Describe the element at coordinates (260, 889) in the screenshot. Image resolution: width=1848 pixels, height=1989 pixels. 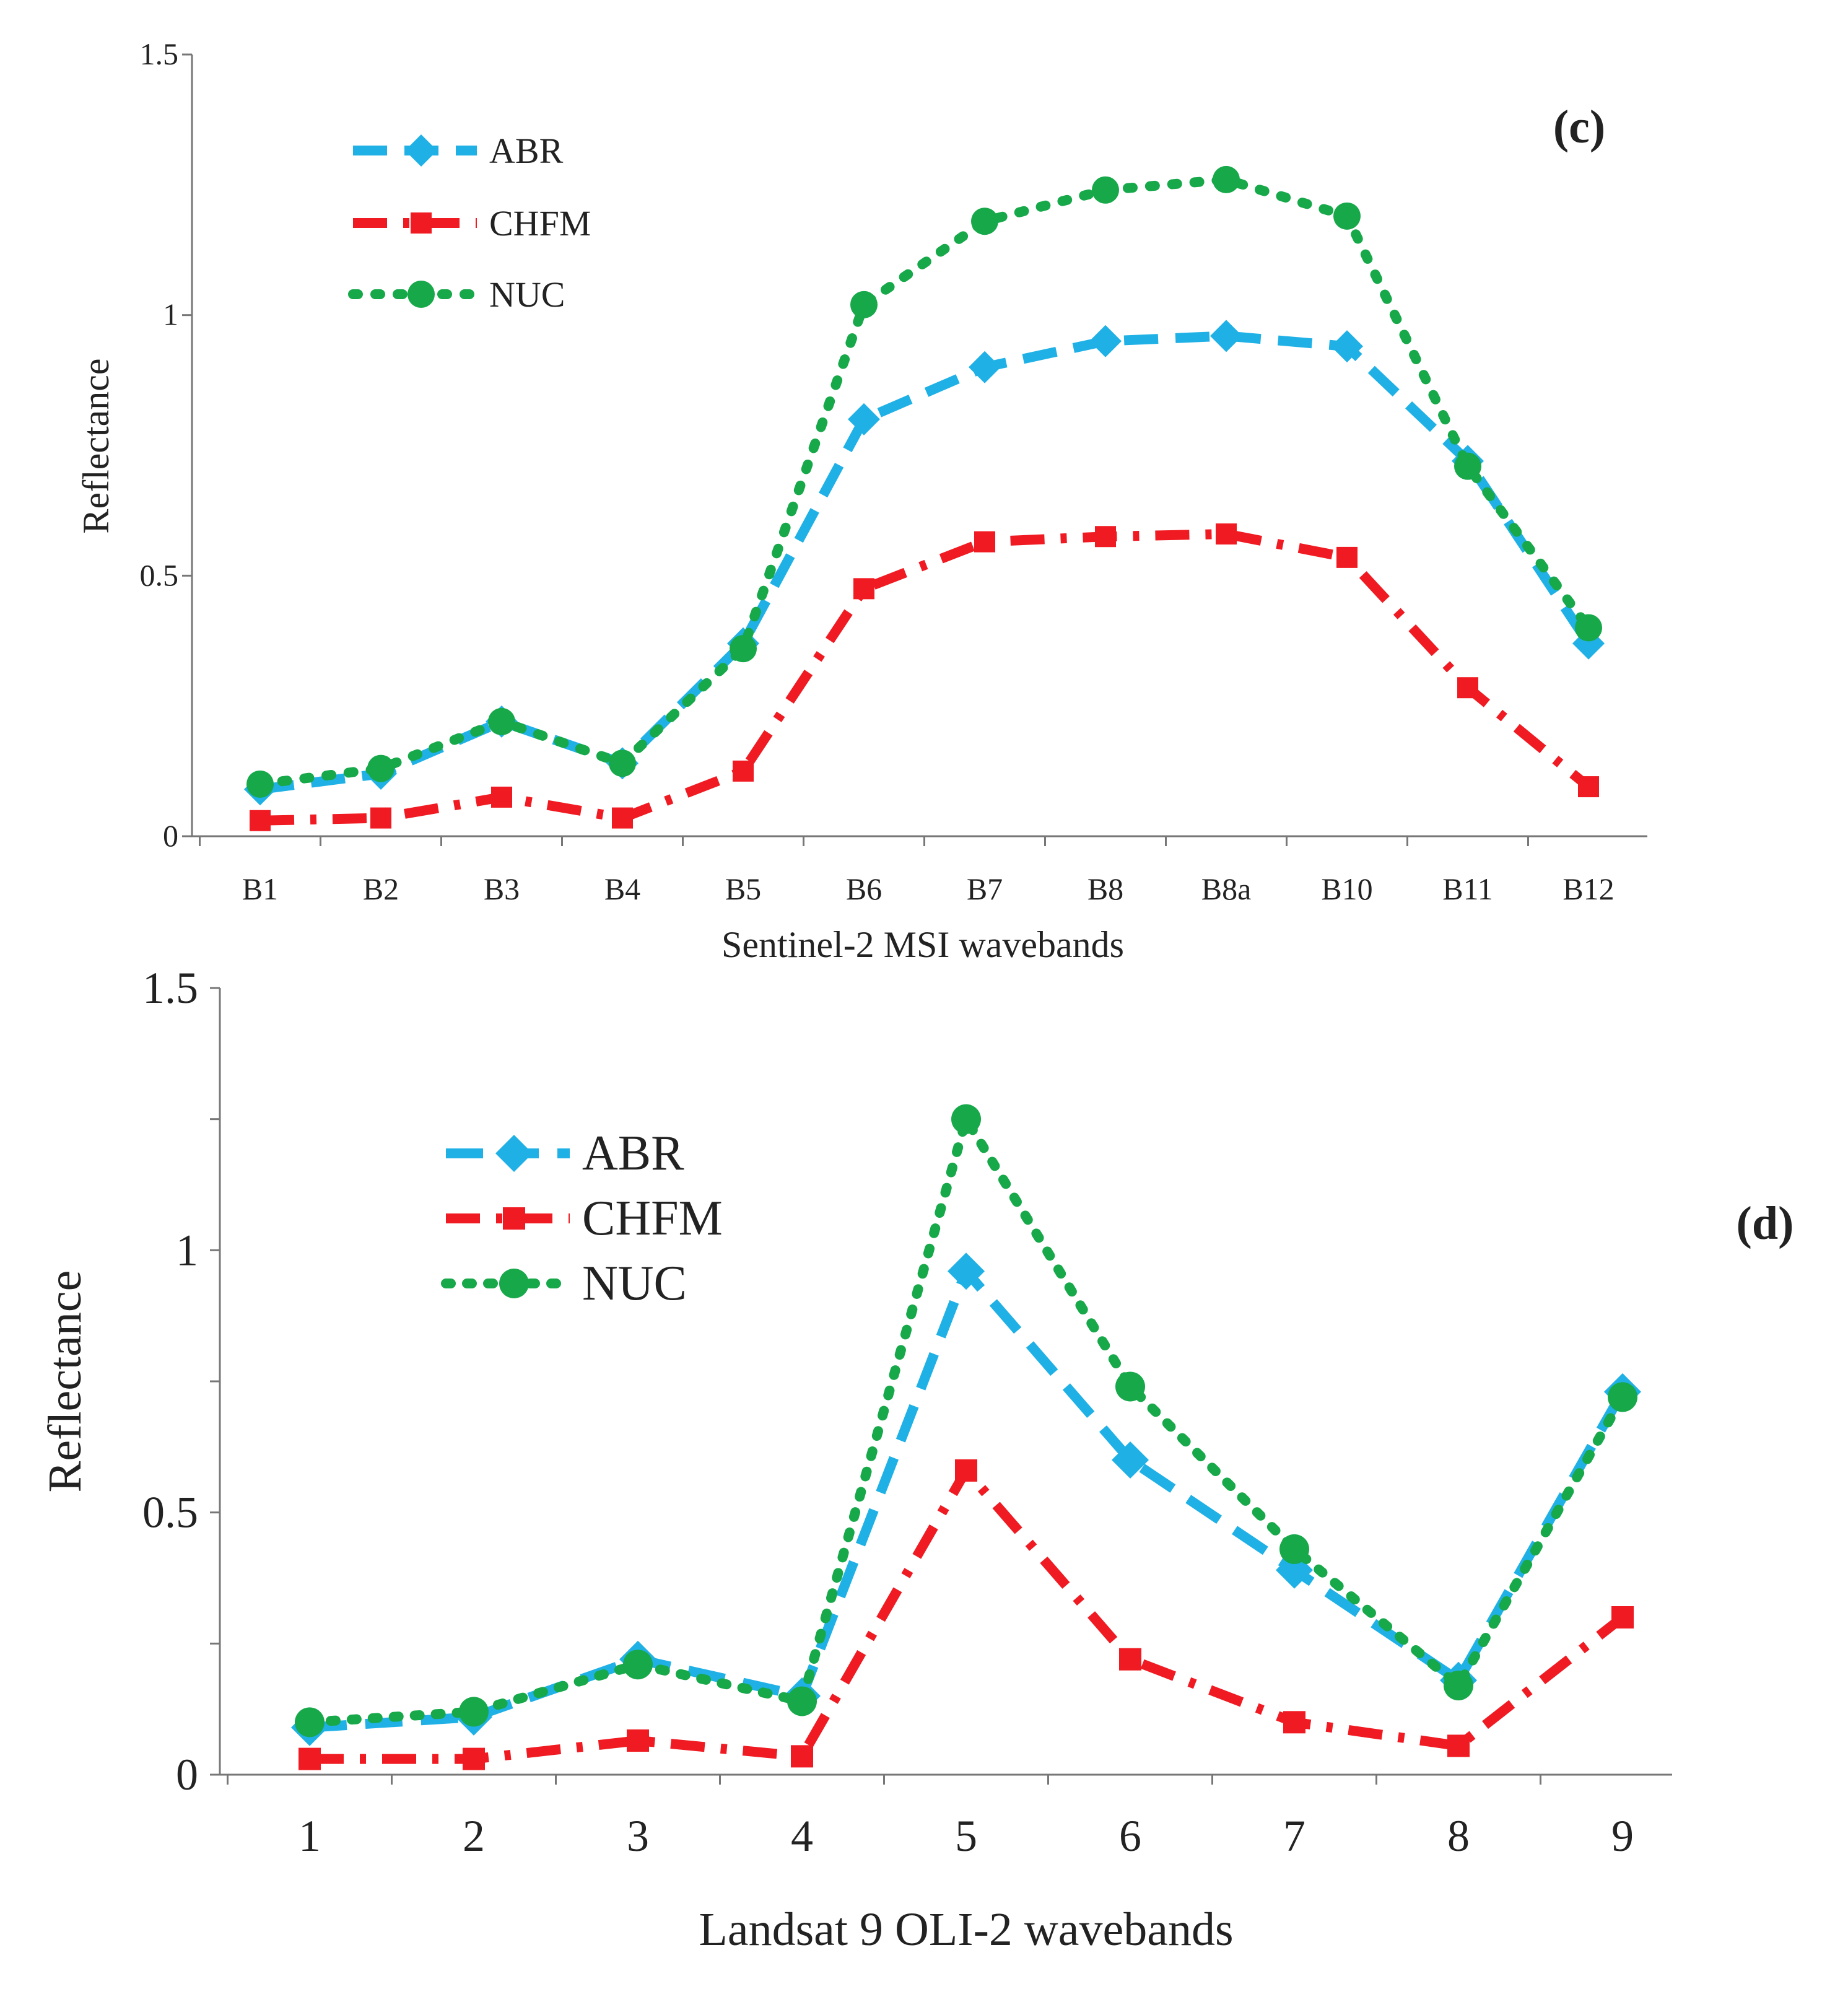
I see `x-tick-label: B1` at that location.